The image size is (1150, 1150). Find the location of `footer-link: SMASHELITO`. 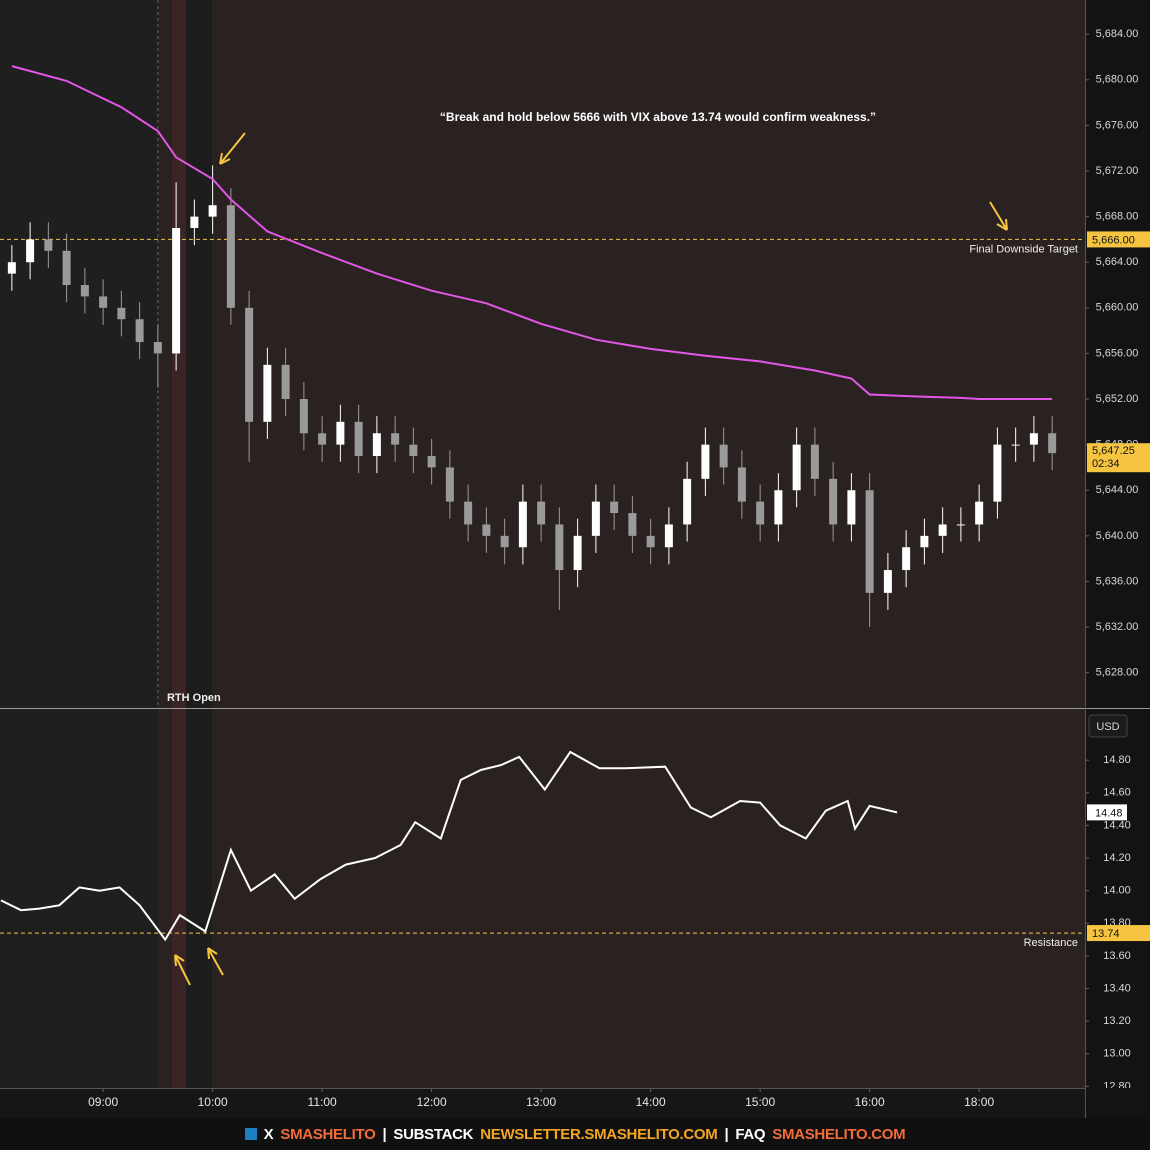

footer-link: SMASHELITO is located at coordinates (328, 1134).